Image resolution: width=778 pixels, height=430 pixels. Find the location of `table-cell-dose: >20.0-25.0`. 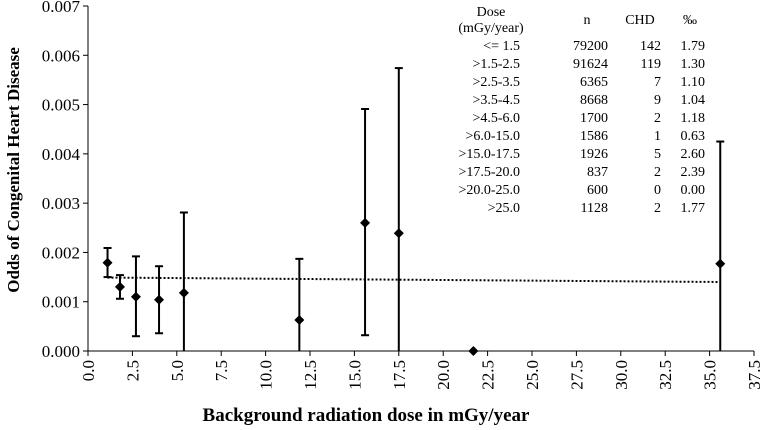

table-cell-dose: >20.0-25.0 is located at coordinates (489, 190).